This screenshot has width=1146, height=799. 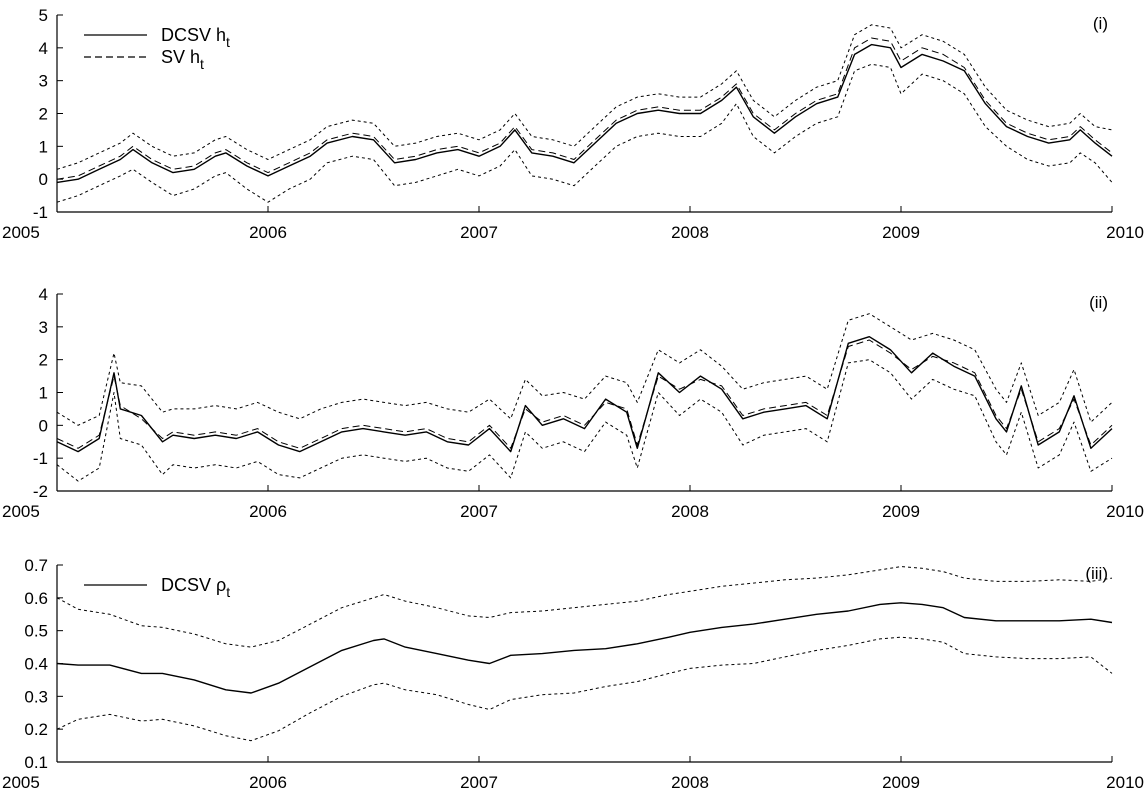 I want to click on panel-label: (ii), so click(x=1098, y=302).